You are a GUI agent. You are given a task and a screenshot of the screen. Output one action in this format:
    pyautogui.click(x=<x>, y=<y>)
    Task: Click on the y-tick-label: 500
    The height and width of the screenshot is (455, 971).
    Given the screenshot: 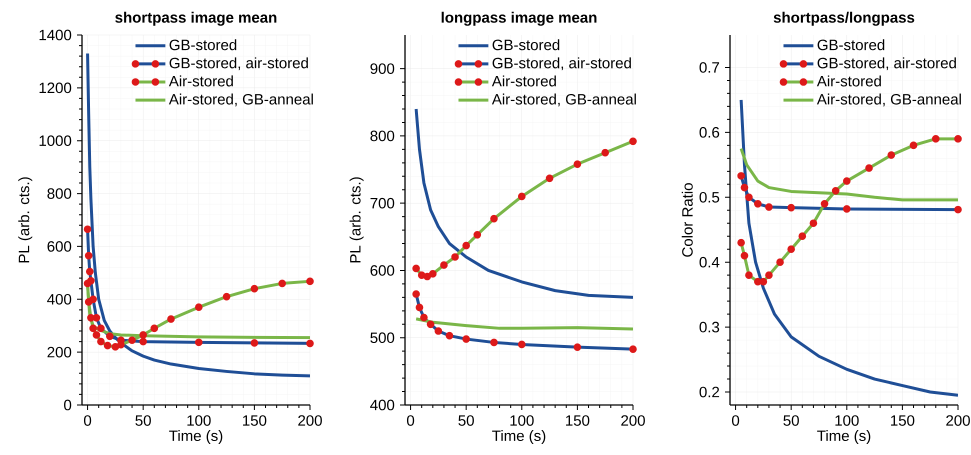 What is the action you would take?
    pyautogui.click(x=382, y=338)
    